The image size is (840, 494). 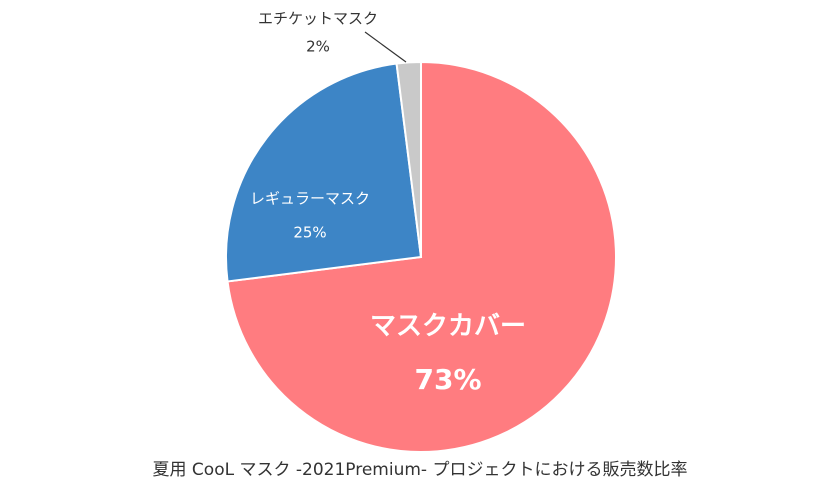 I want to click on slice-name-label-3: エチケットマスク, so click(x=318, y=19).